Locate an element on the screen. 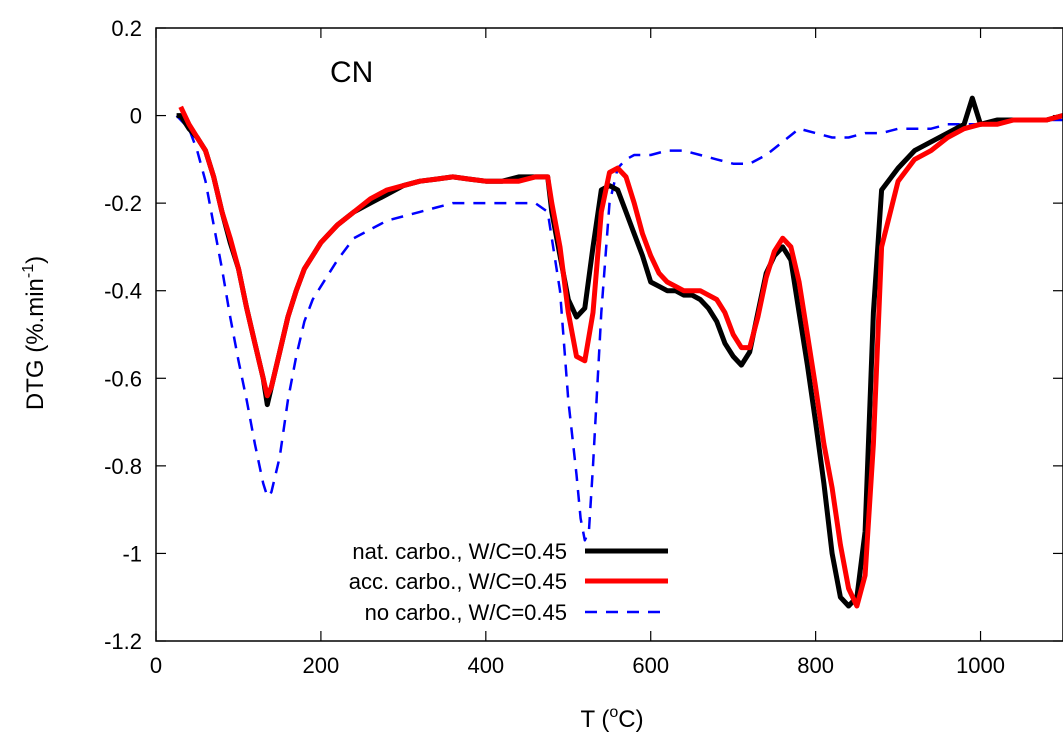  x-tick-label: 800 is located at coordinates (815, 665).